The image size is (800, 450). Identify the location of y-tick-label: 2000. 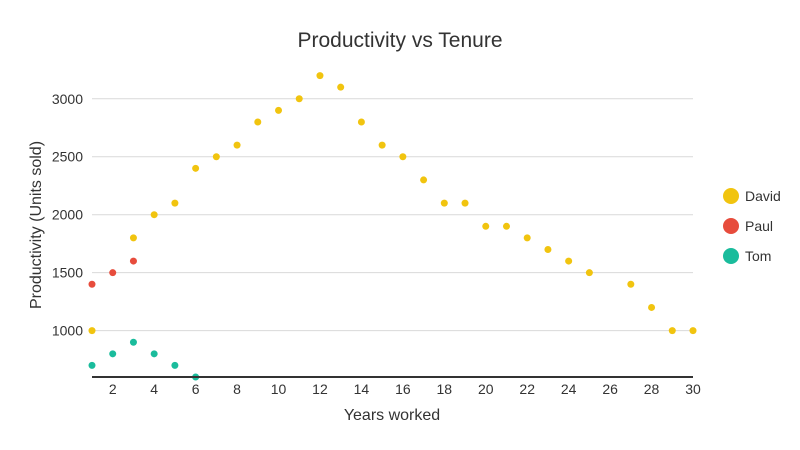
(67, 215).